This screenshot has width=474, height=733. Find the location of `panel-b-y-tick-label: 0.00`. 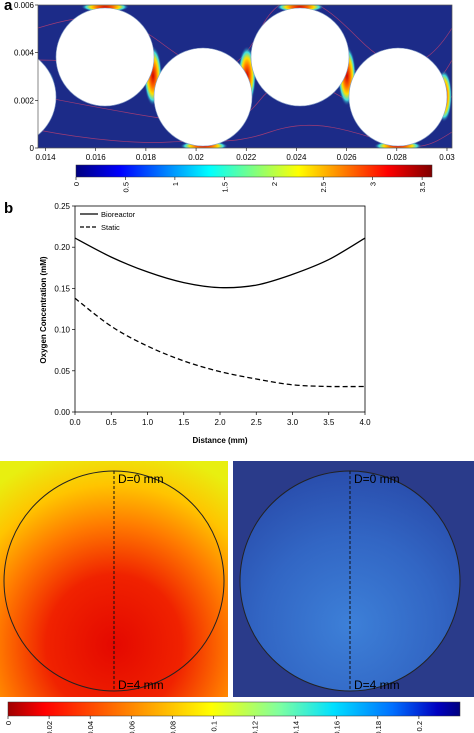

panel-b-y-tick-label: 0.00 is located at coordinates (62, 412).